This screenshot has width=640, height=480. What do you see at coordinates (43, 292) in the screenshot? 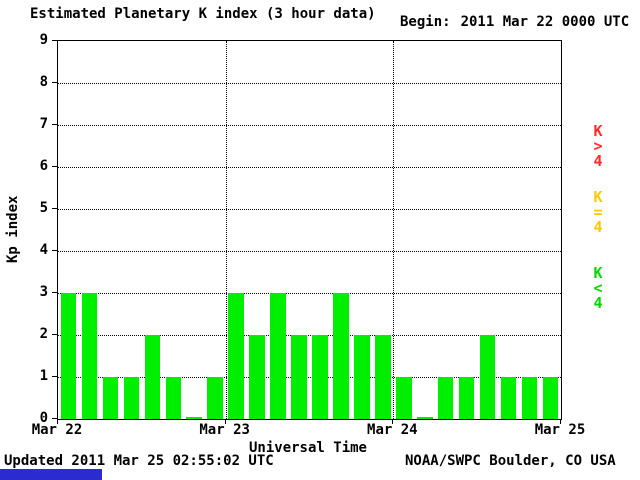
I see `y-tick-label: 3` at bounding box center [43, 292].